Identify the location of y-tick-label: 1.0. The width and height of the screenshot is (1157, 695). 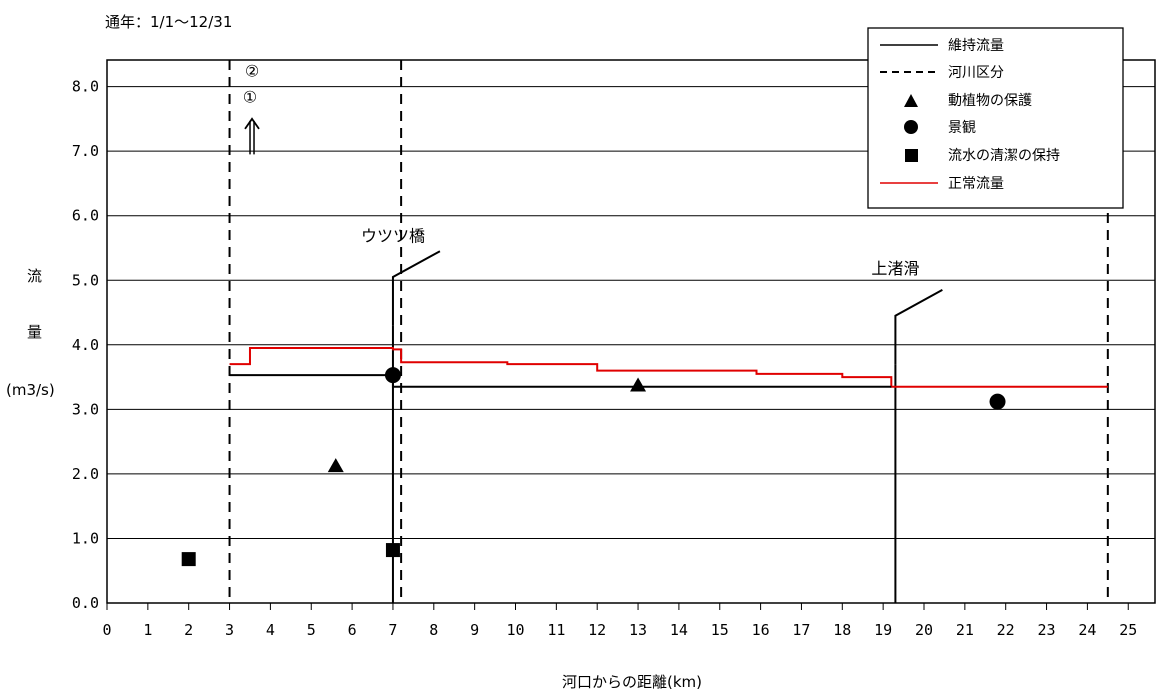
(85, 538).